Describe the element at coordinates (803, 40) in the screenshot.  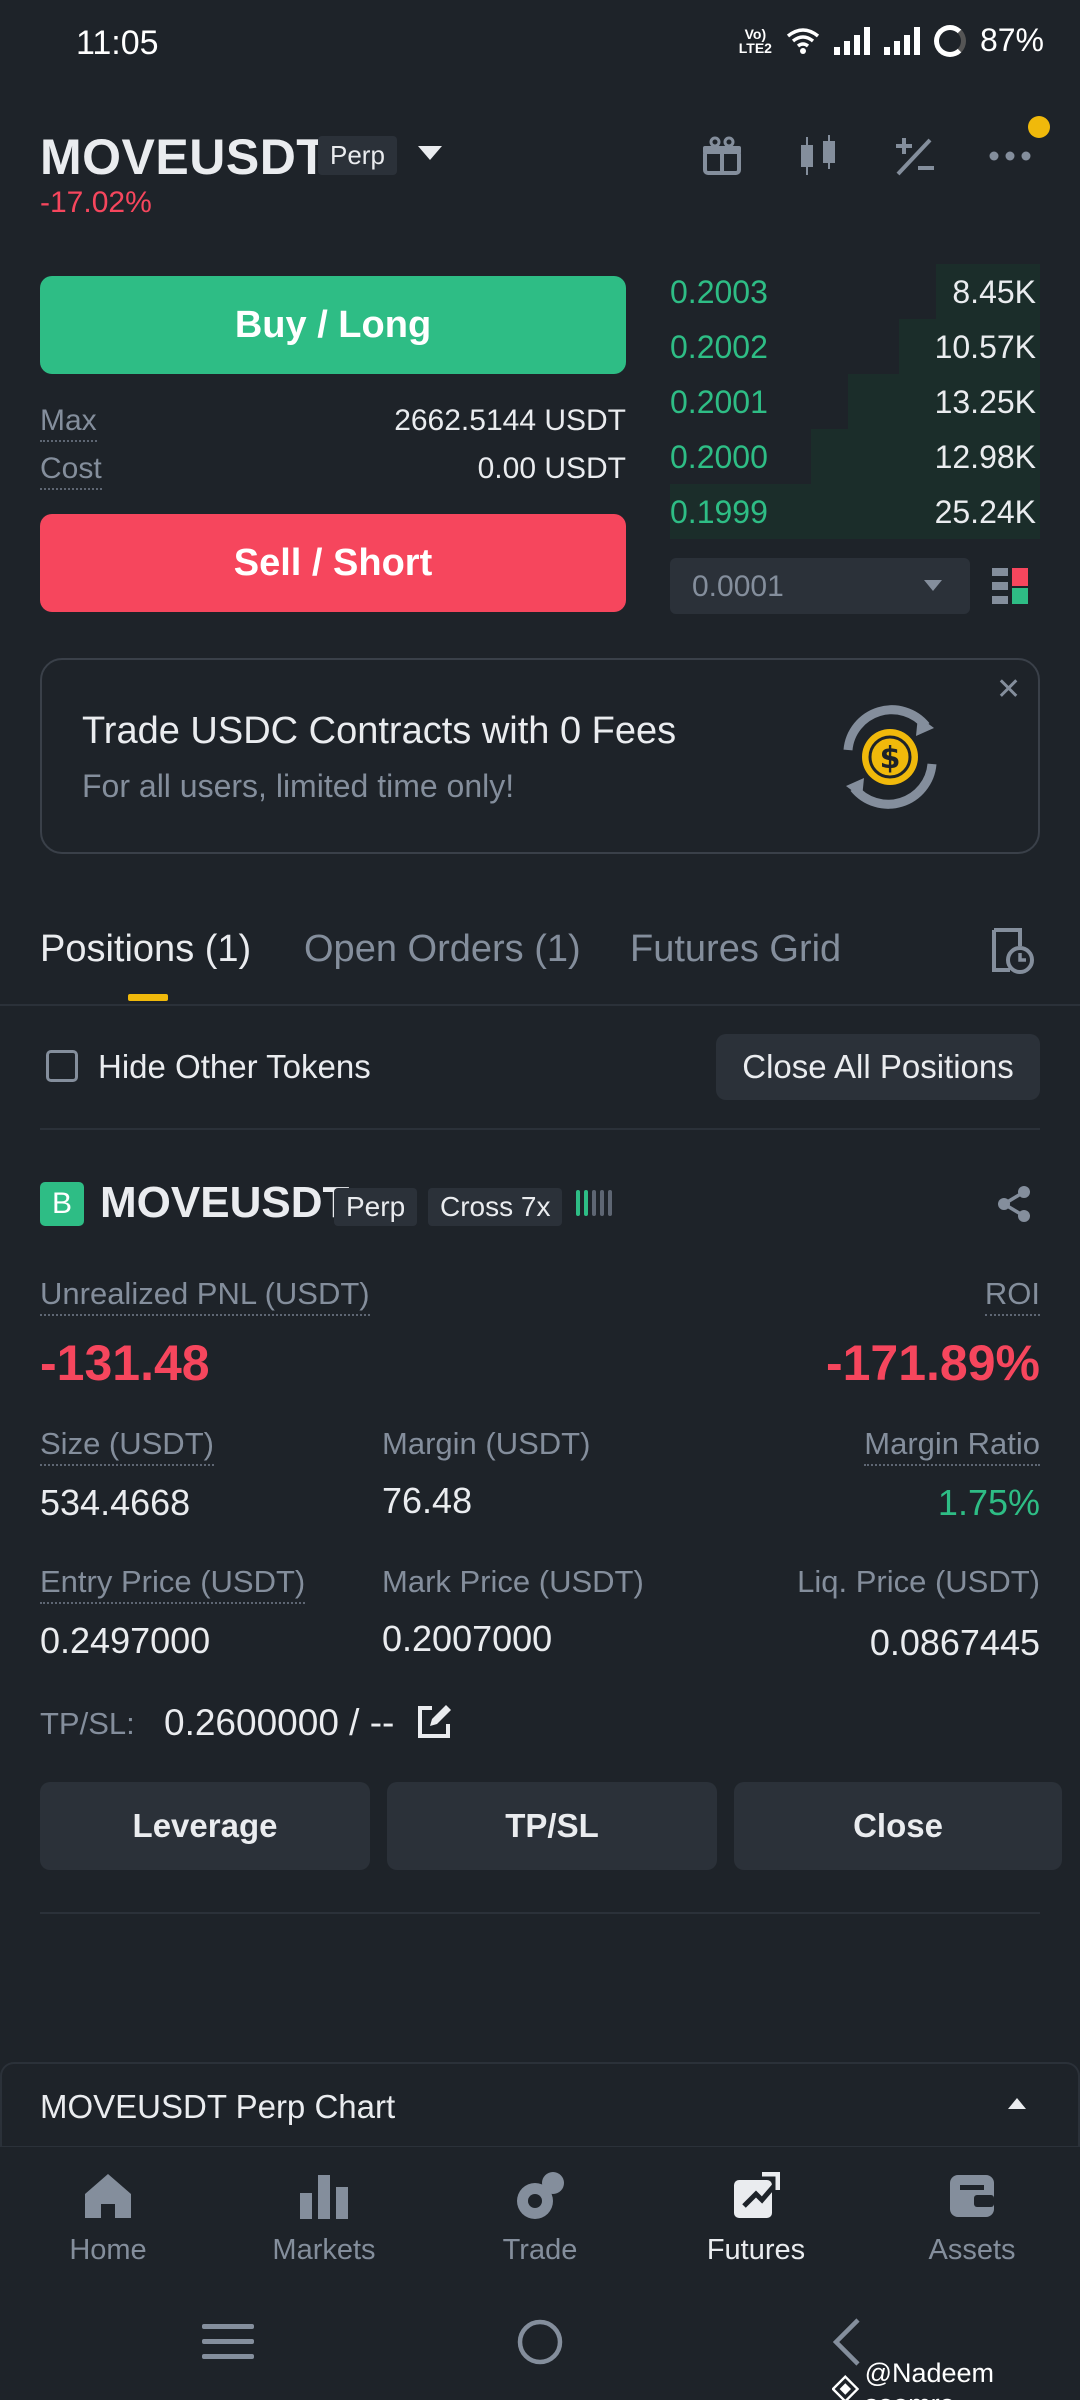
I see `wifi-icon` at that location.